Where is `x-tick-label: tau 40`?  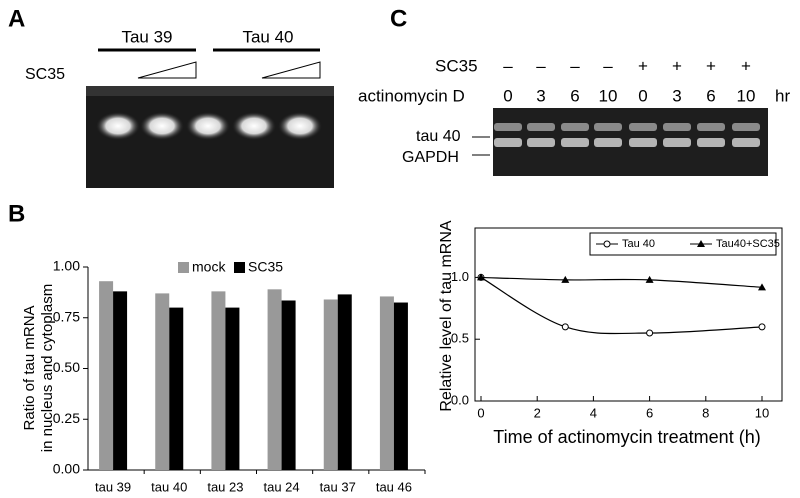 x-tick-label: tau 40 is located at coordinates (169, 486).